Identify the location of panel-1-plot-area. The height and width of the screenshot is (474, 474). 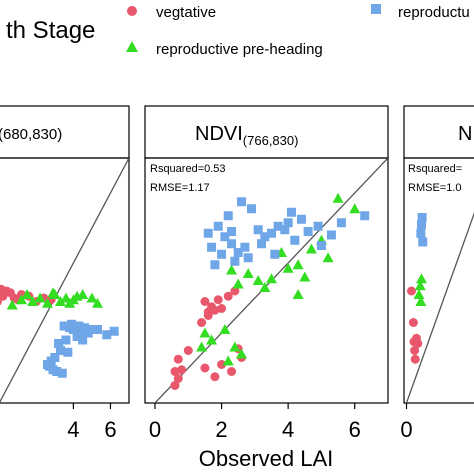
(65, 280).